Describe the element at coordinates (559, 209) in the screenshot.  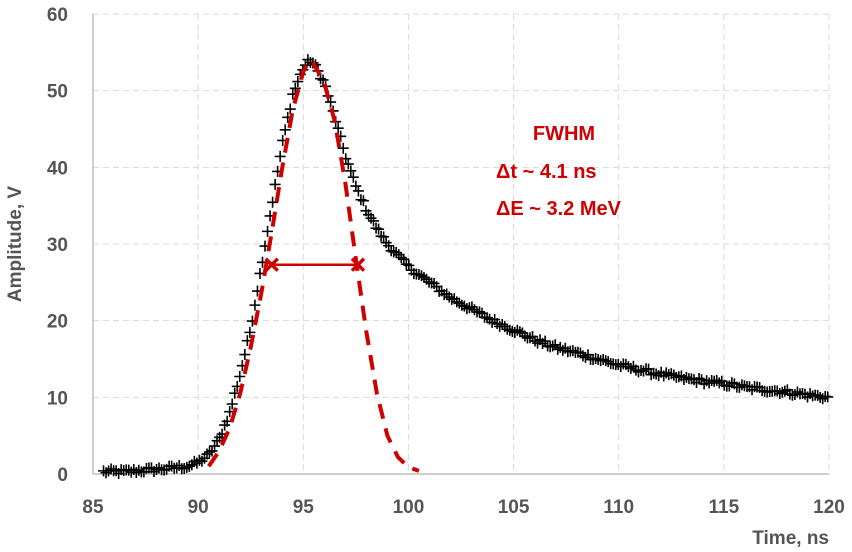
I see `annotation-delta-e: ΔE ~ 3.2 MeV` at that location.